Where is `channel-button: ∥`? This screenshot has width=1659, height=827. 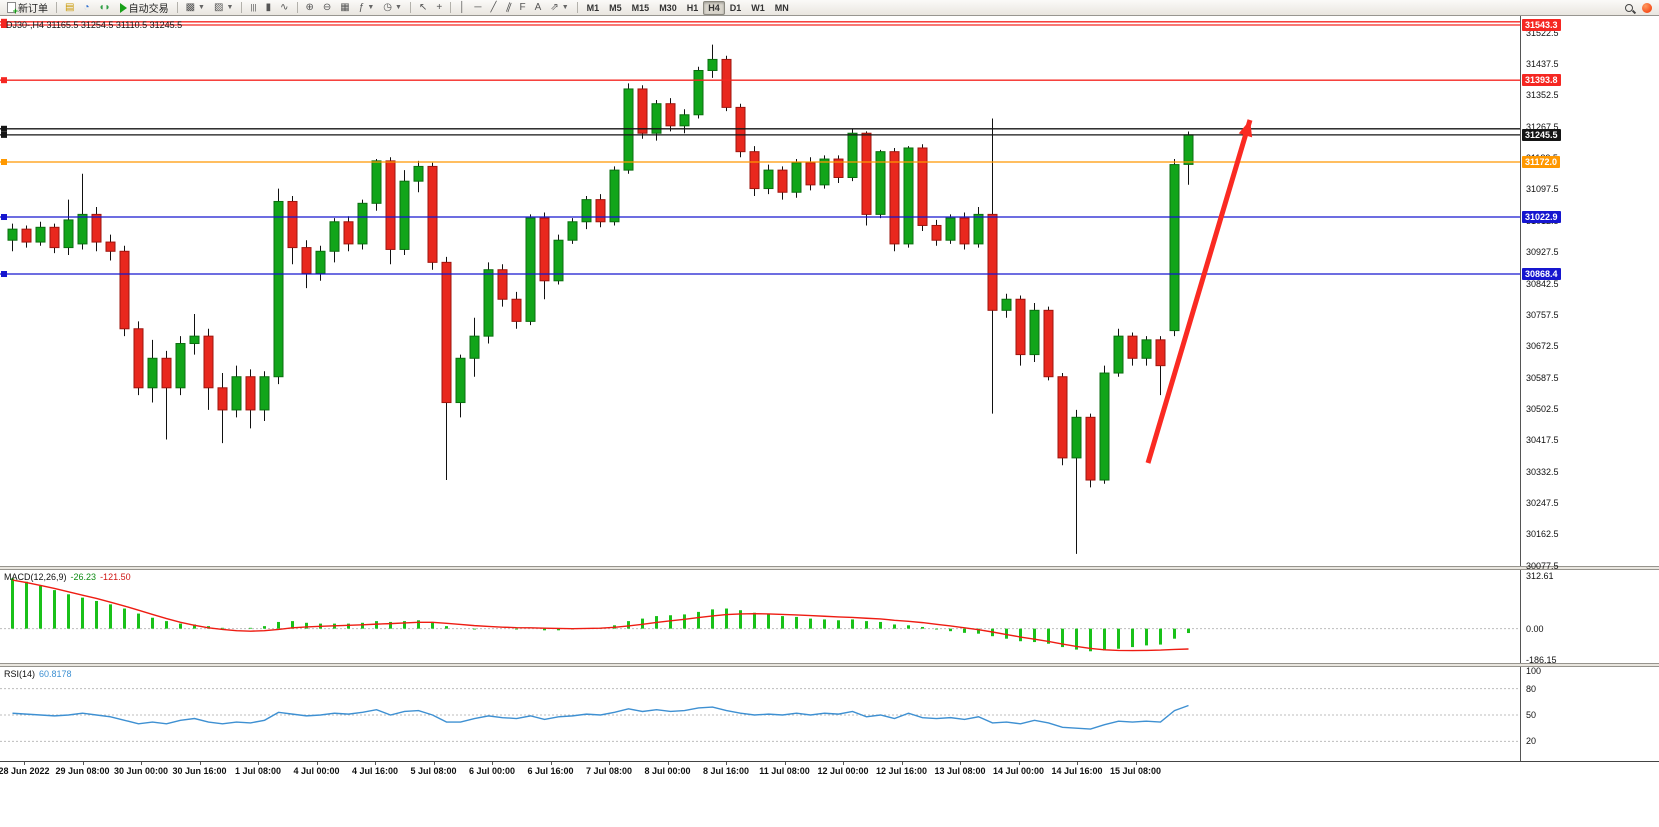 channel-button: ∥ is located at coordinates (508, 8).